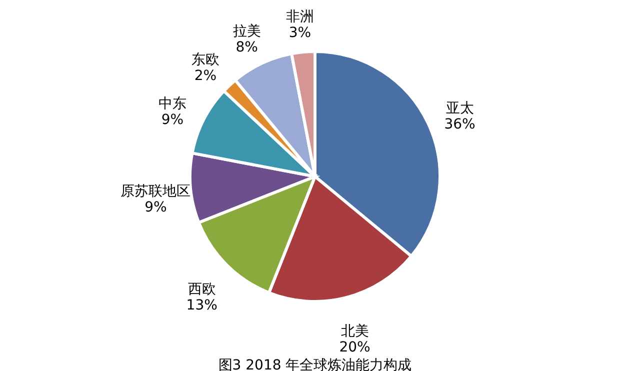 The height and width of the screenshot is (371, 630). I want to click on slice-label: 原苏联地区, so click(155, 192).